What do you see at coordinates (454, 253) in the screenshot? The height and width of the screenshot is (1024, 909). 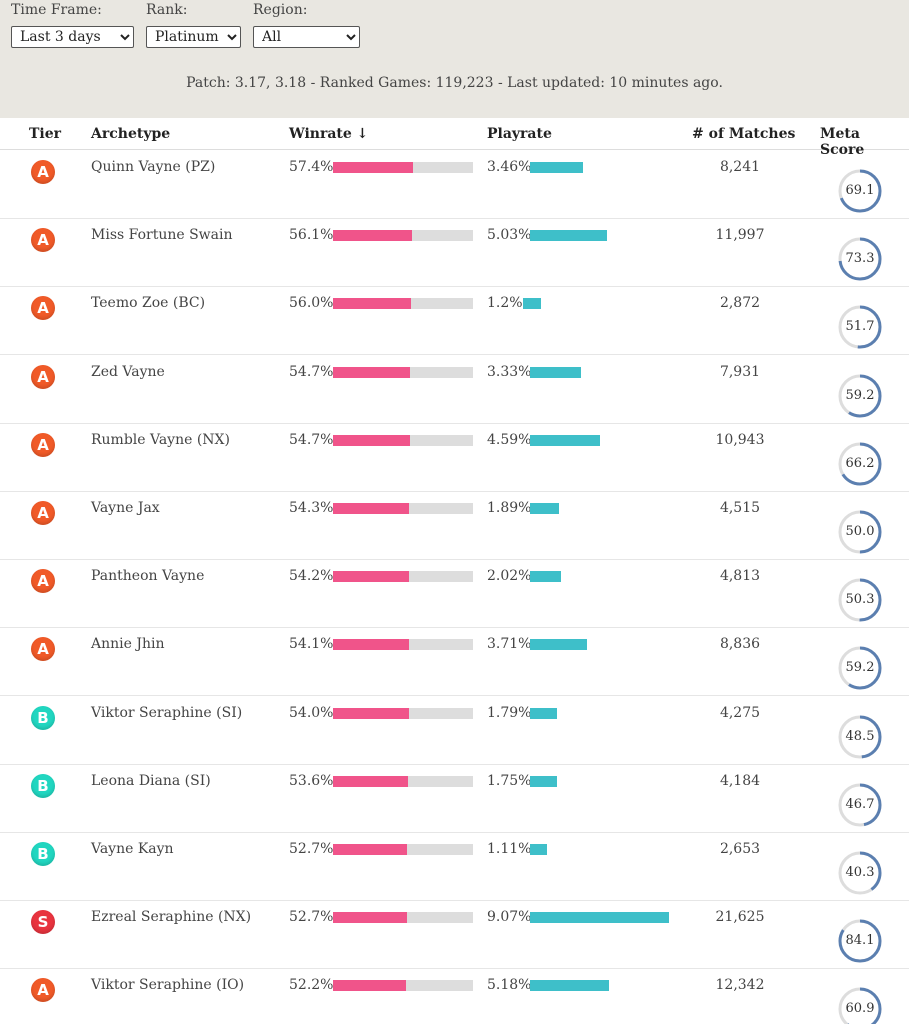 I see `table-row: A Miss Fortune Swain 56.1% 5.03% 11,997 73.3` at bounding box center [454, 253].